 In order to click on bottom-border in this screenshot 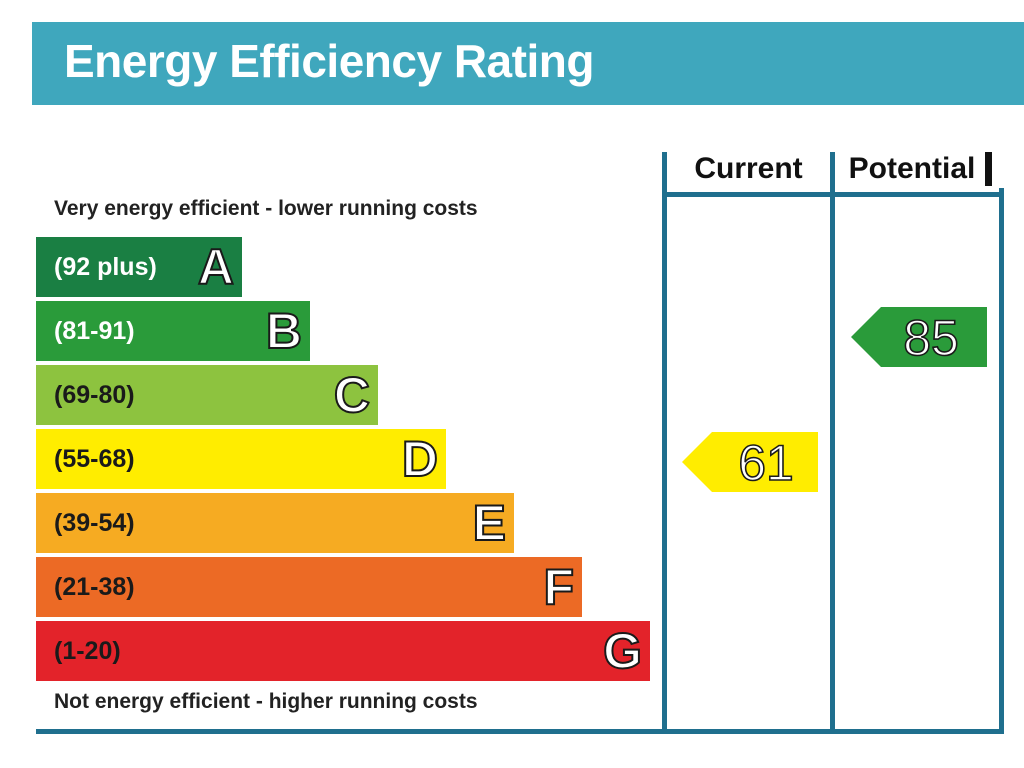, I will do `click(520, 731)`.